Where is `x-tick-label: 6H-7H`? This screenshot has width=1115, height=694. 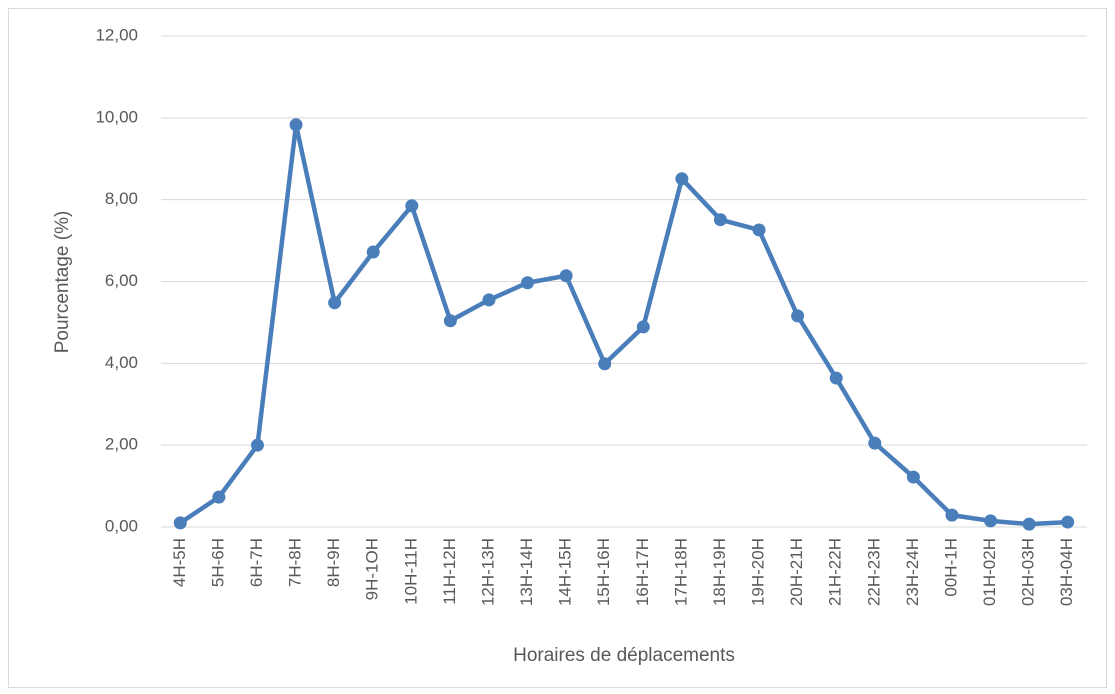 x-tick-label: 6H-7H is located at coordinates (256, 562).